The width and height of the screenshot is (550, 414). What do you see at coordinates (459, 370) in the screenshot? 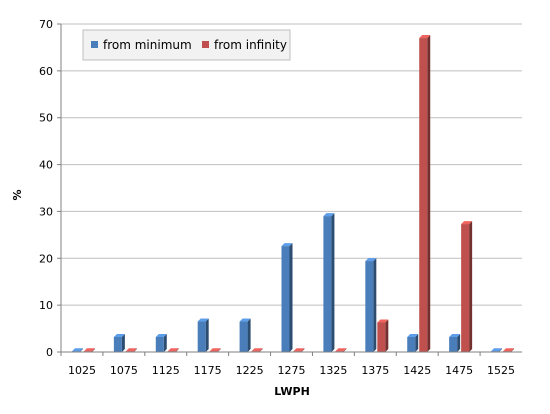
I see `x-tick-label: 1475` at bounding box center [459, 370].